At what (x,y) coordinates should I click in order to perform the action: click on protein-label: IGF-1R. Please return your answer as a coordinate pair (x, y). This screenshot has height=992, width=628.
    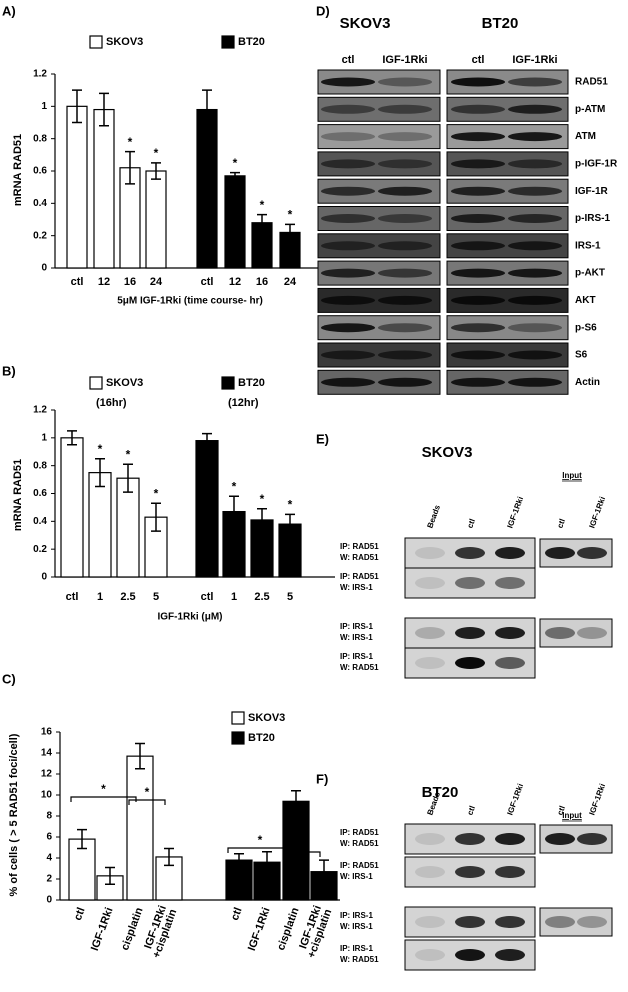
    Looking at the image, I should click on (592, 191).